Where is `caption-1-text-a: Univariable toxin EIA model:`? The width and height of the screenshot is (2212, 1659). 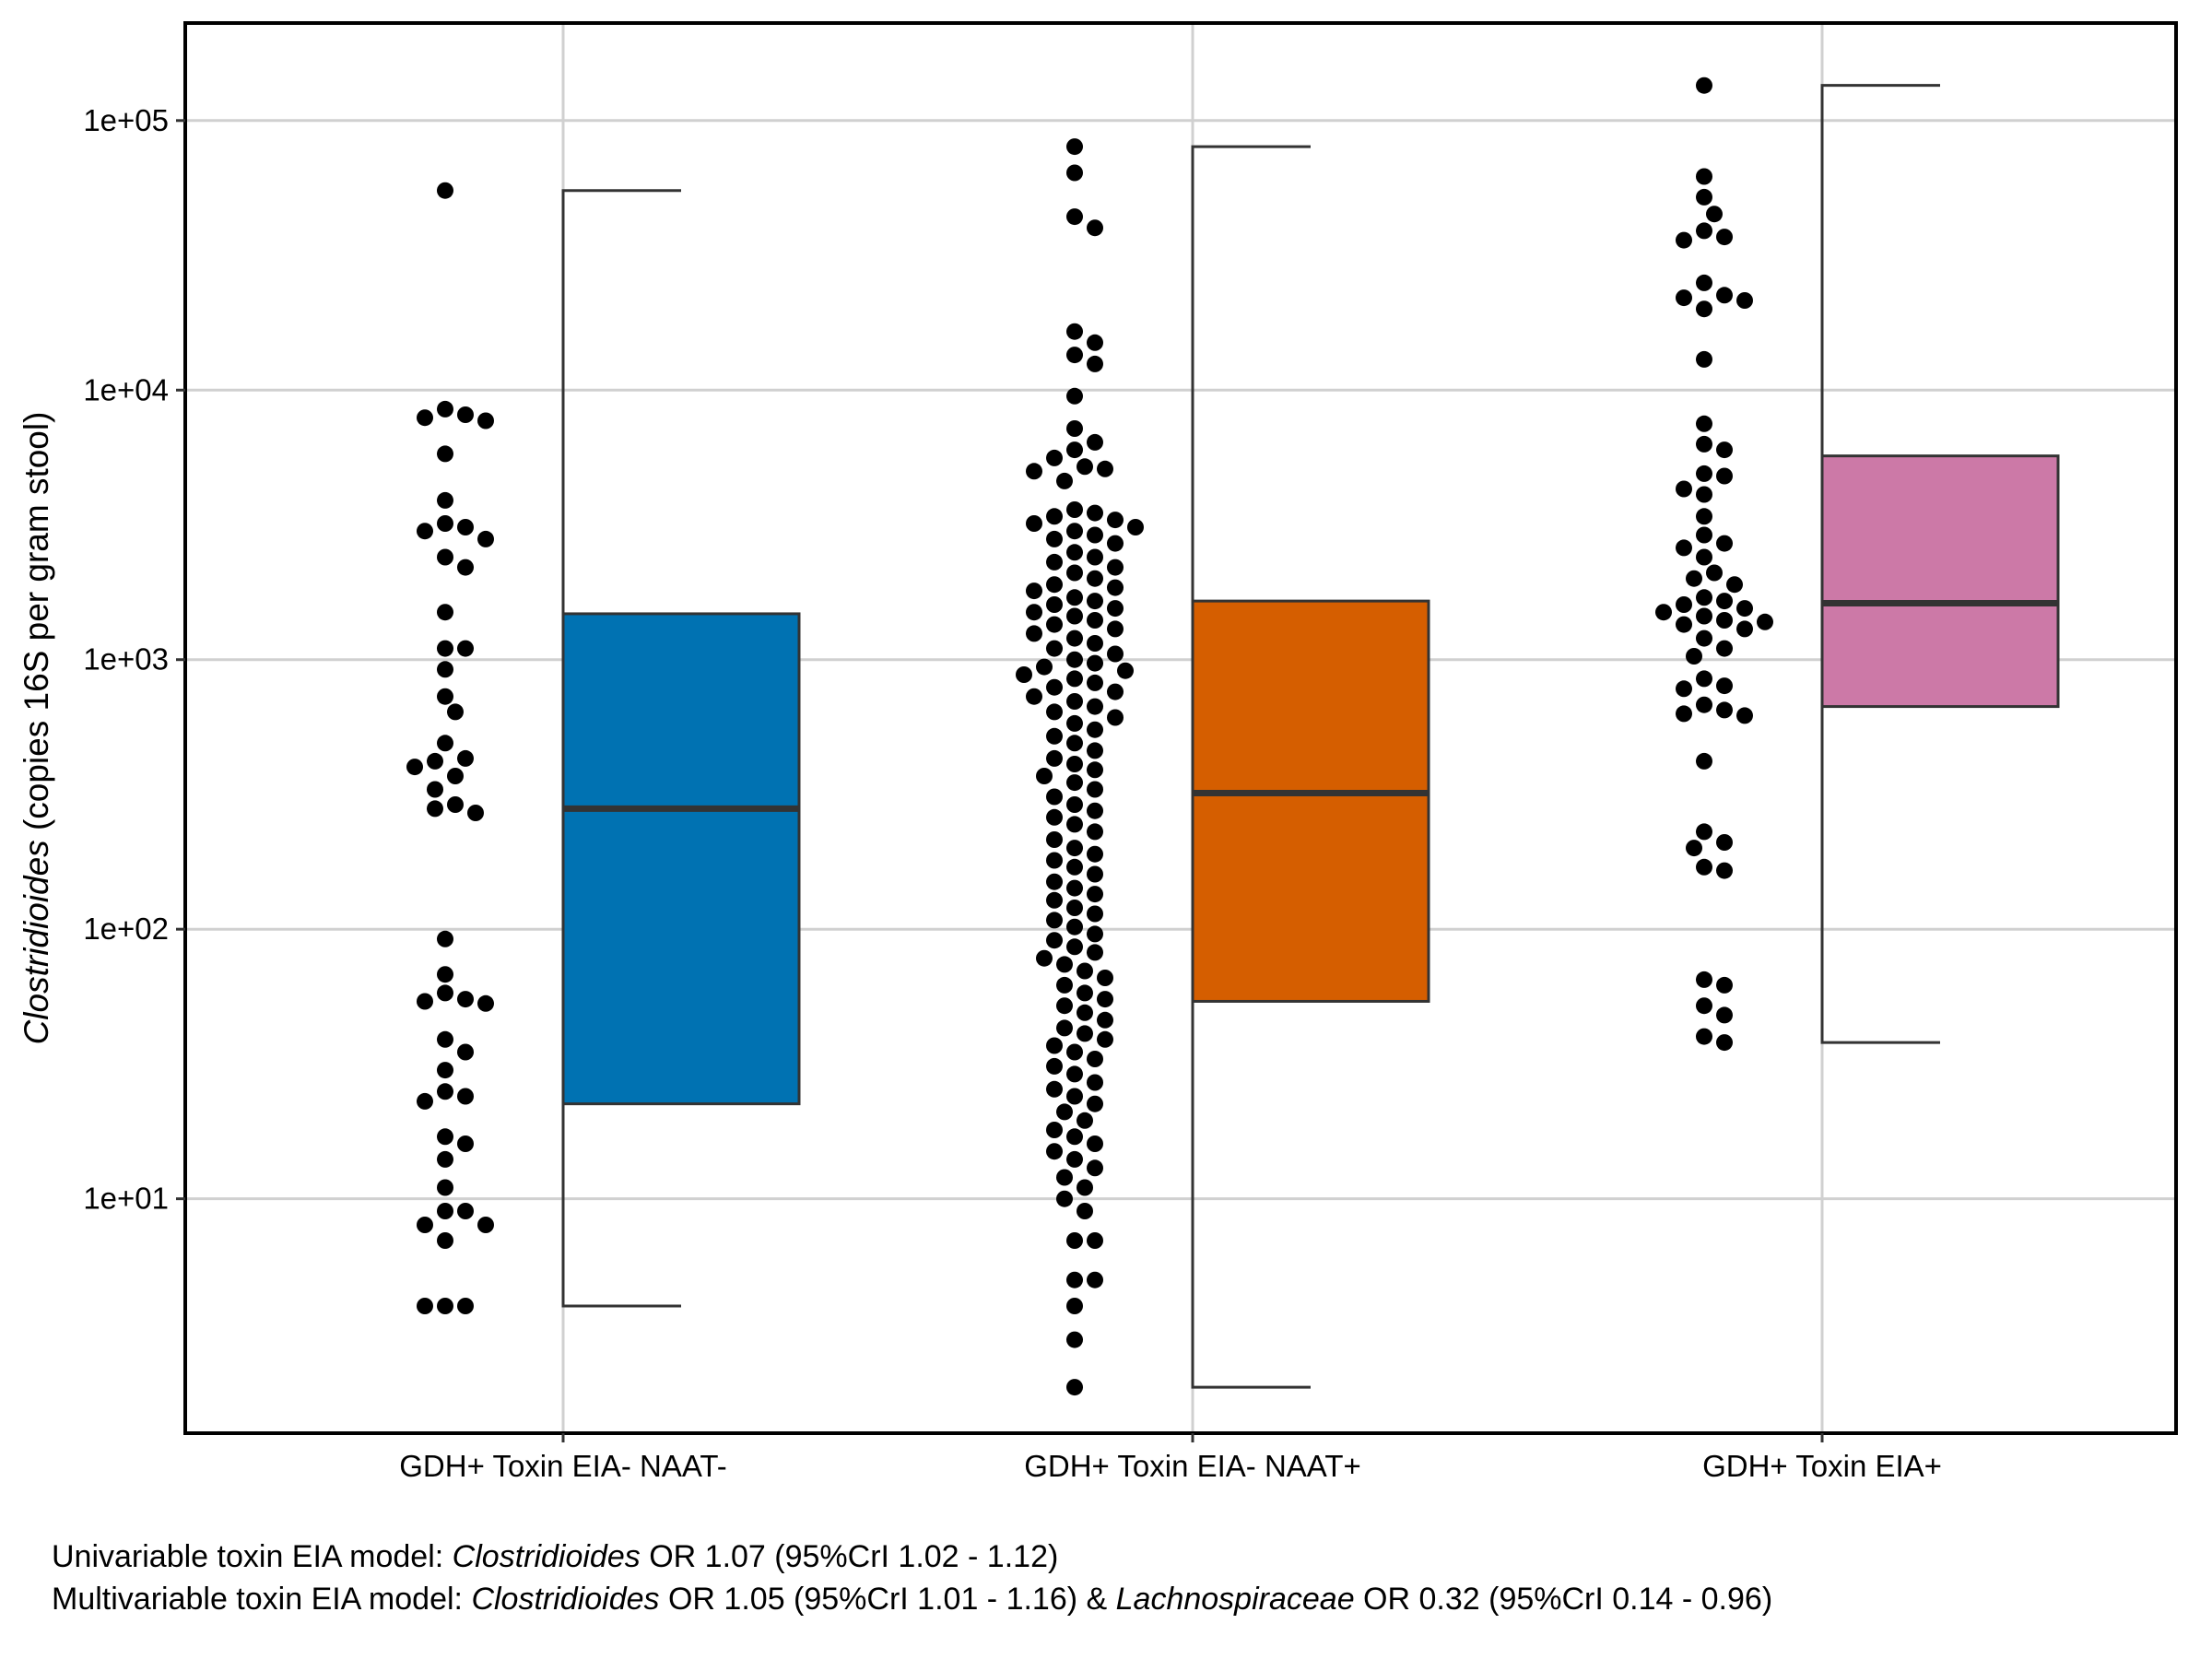
caption-1-text-a: Univariable toxin EIA model: is located at coordinates (252, 1556).